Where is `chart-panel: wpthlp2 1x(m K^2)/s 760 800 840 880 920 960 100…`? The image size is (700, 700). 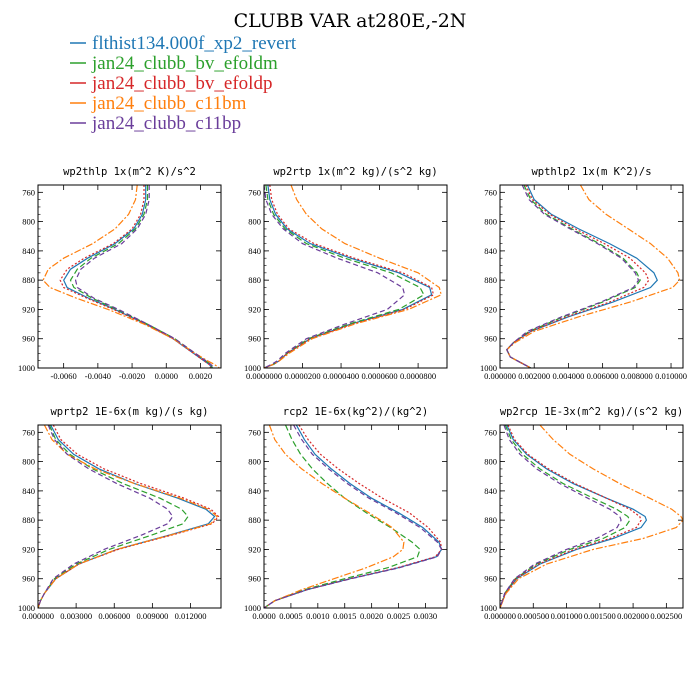 chart-panel: wpthlp2 1x(m K^2)/s 760 800 840 880 920 960 100… is located at coordinates (583, 273).